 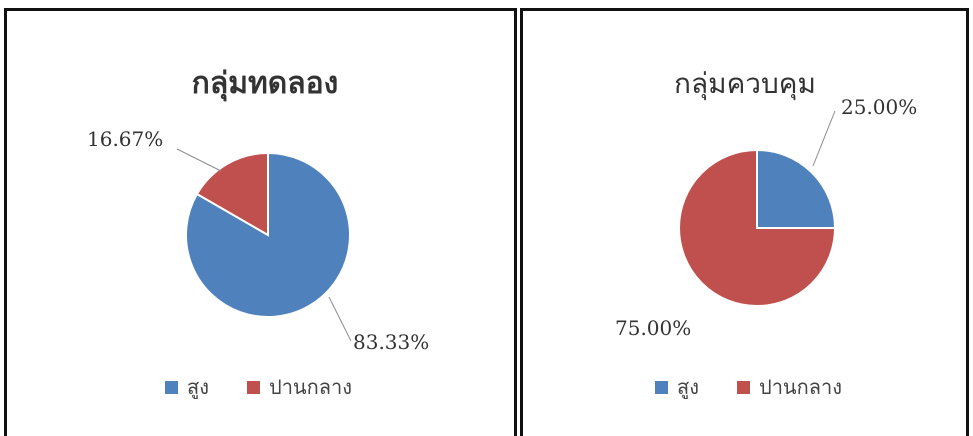 What do you see at coordinates (125, 139) in the screenshot?
I see `data-label-medium: 16.67%` at bounding box center [125, 139].